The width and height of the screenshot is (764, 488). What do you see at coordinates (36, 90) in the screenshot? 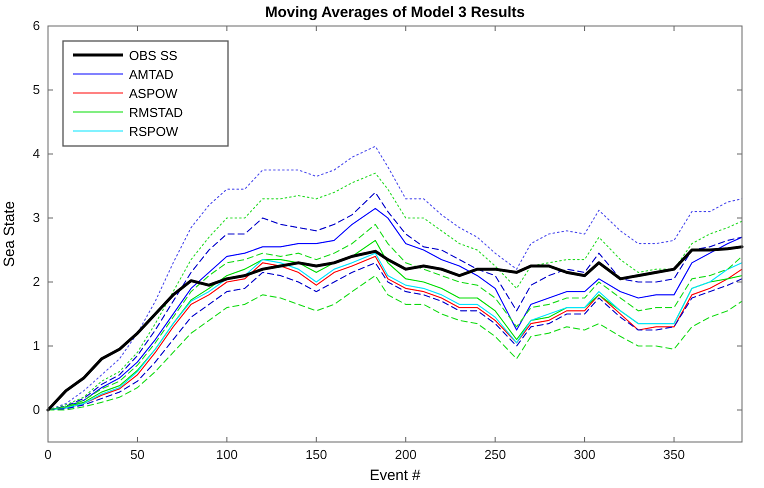
I see `y-tick-label: 5` at bounding box center [36, 90].